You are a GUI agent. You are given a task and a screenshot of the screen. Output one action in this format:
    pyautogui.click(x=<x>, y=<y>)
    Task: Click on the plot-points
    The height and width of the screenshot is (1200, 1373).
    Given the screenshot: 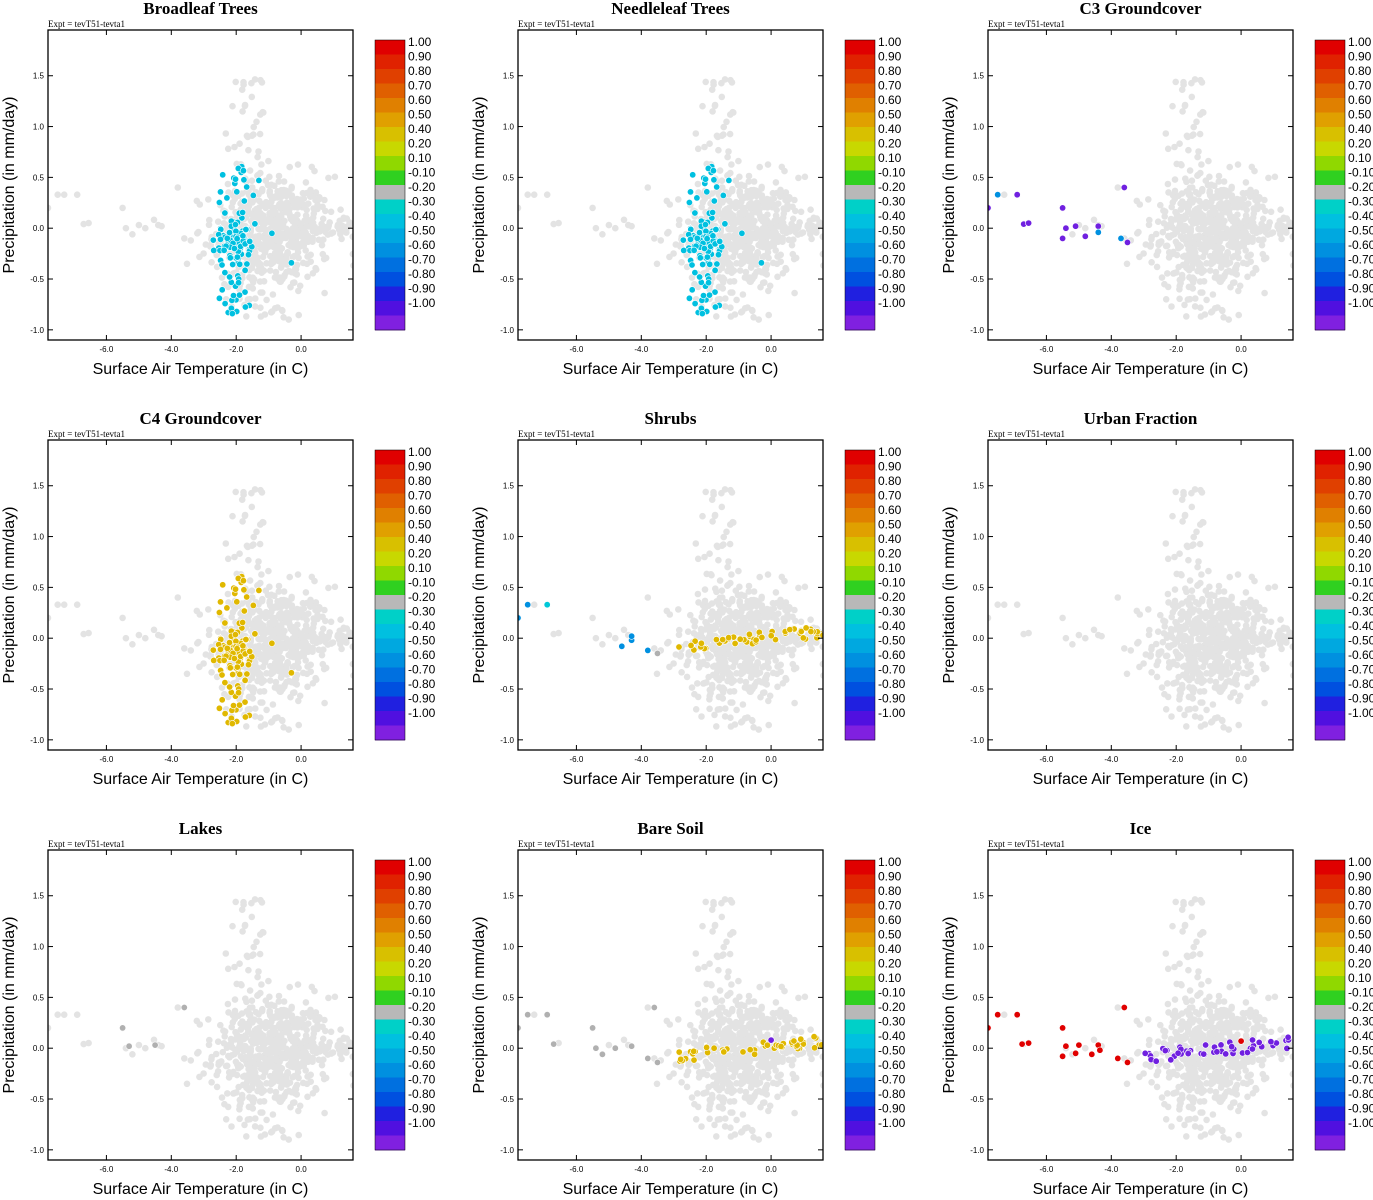 What is the action you would take?
    pyautogui.click(x=670, y=199)
    